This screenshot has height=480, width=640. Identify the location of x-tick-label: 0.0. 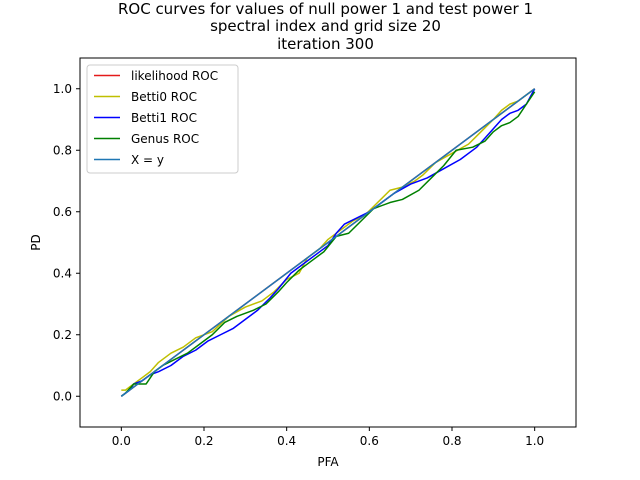
(121, 441).